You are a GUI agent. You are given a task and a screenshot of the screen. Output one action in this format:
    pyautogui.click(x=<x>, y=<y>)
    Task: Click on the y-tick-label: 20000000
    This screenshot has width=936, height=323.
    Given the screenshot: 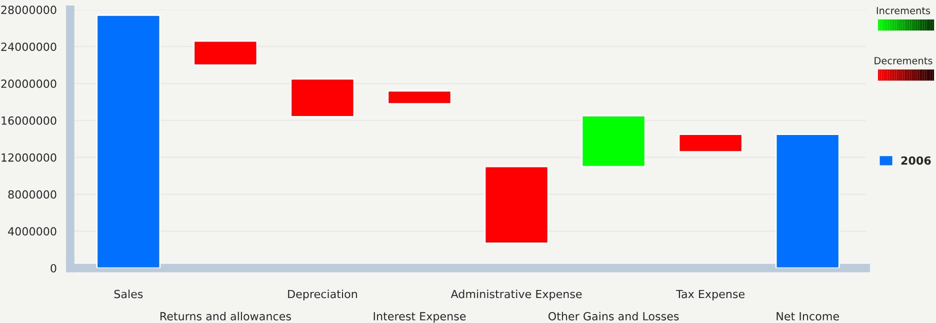 What is the action you would take?
    pyautogui.click(x=28, y=83)
    